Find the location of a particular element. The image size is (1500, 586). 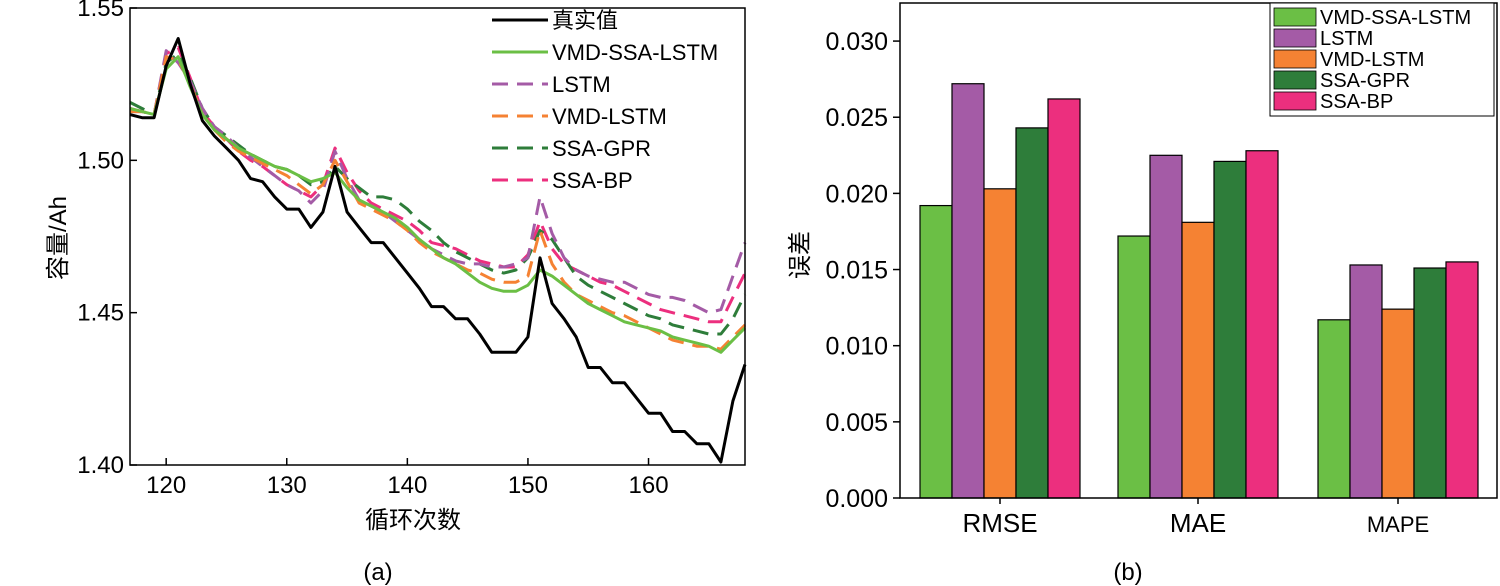

b-bar-mape-lstm is located at coordinates (1366, 381).